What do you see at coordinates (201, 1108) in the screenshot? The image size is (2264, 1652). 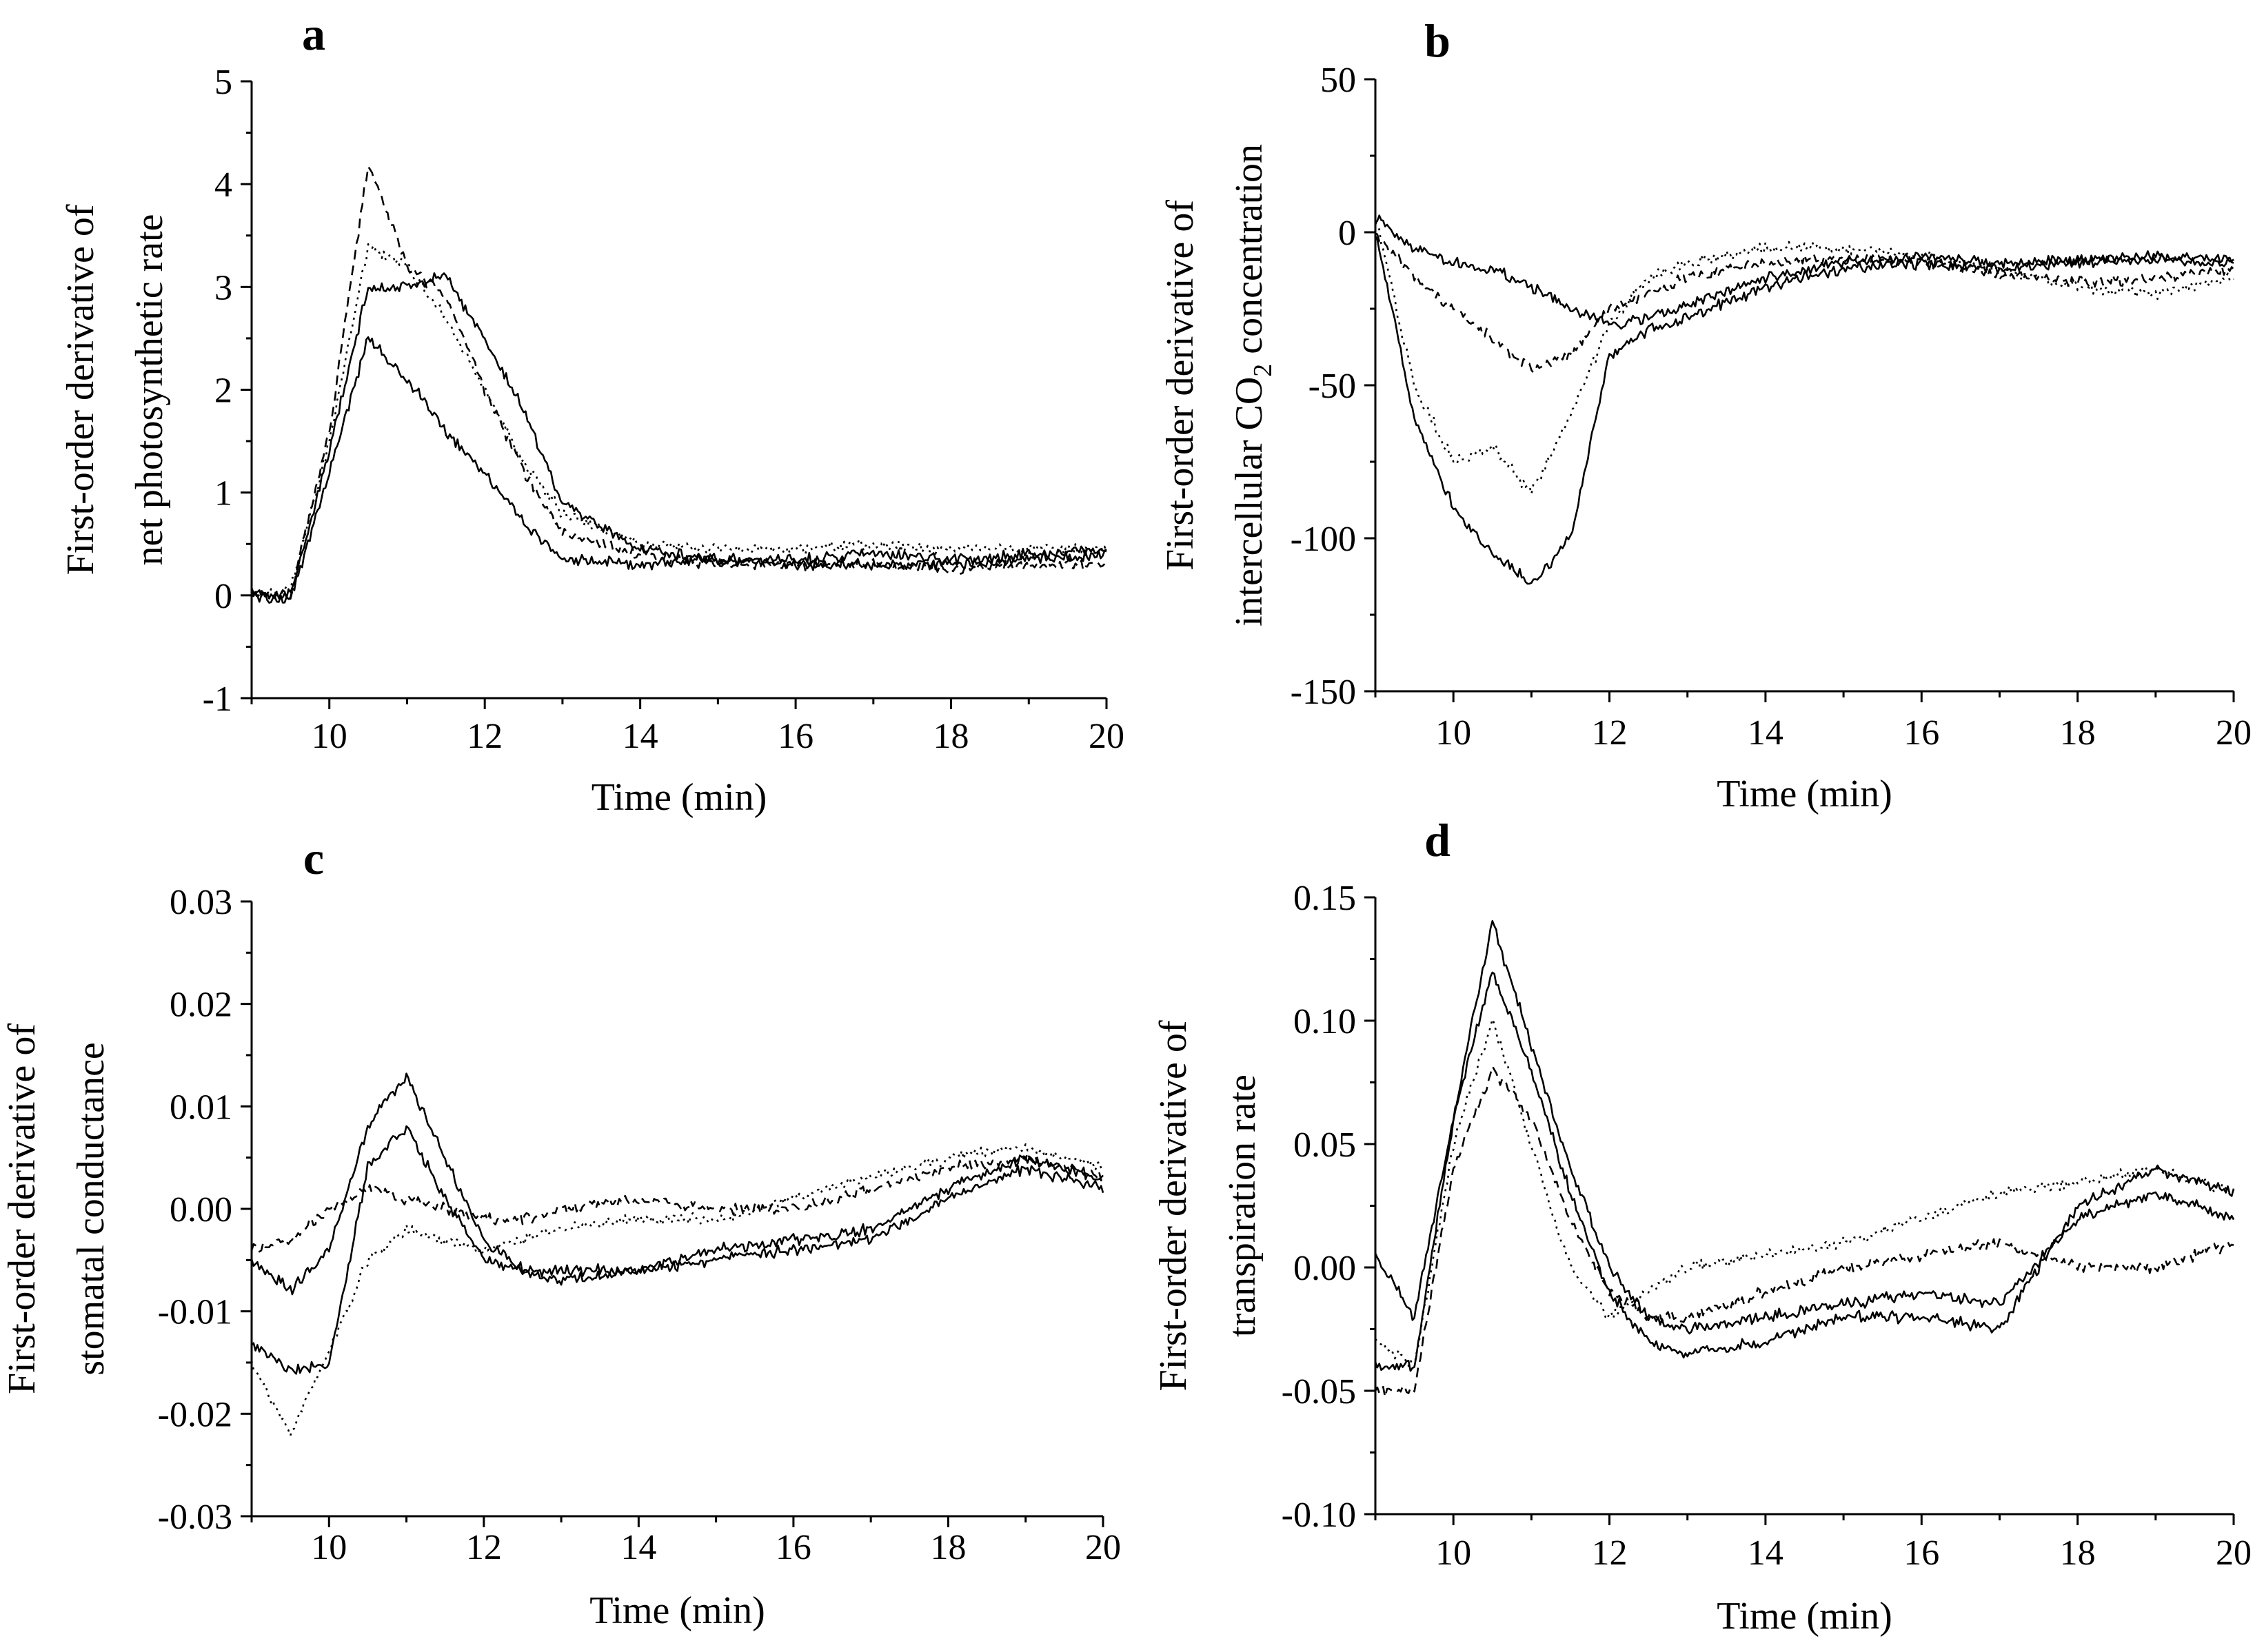 I see `y-tick-label: 0.01` at bounding box center [201, 1108].